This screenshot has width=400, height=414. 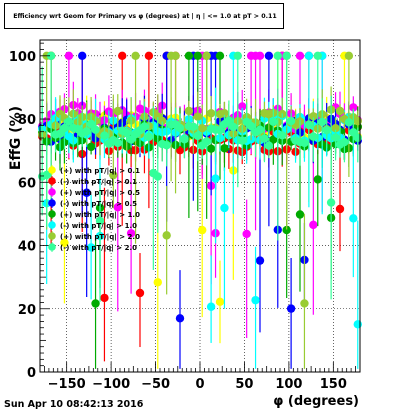 What do you see at coordinates (31, 373) in the screenshot?
I see `y-tick-label: 0` at bounding box center [31, 373].